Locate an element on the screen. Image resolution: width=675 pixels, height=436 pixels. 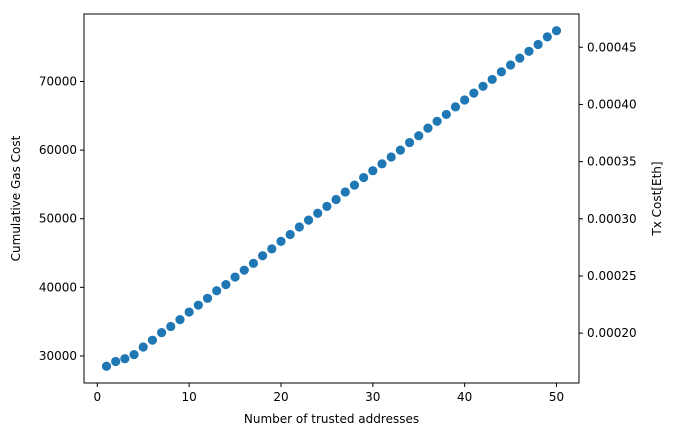
x-tick-label: 20 is located at coordinates (280, 397).